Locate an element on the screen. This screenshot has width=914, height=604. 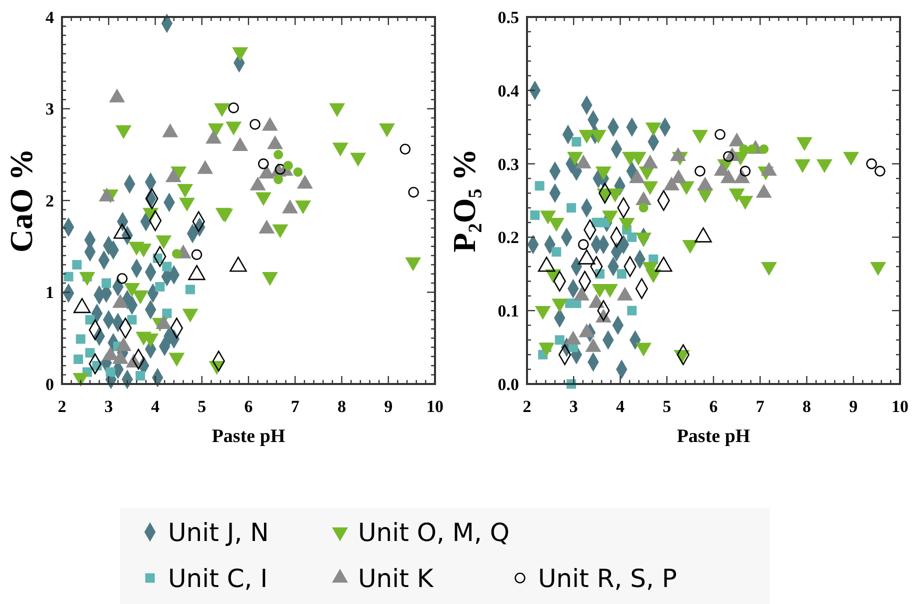
y-tick-label: 0.0 is located at coordinates (508, 384).